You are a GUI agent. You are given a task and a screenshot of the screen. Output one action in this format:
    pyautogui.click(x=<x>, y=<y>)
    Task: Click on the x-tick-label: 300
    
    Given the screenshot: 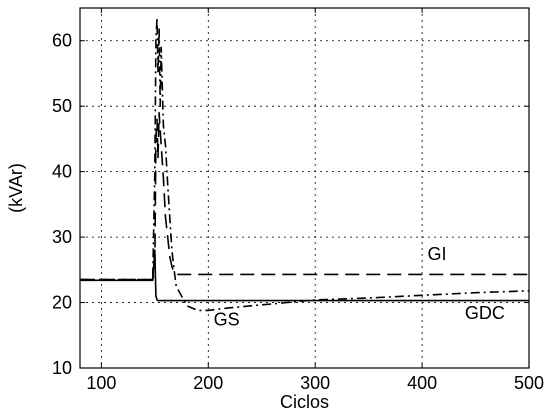 What is the action you would take?
    pyautogui.click(x=315, y=383)
    